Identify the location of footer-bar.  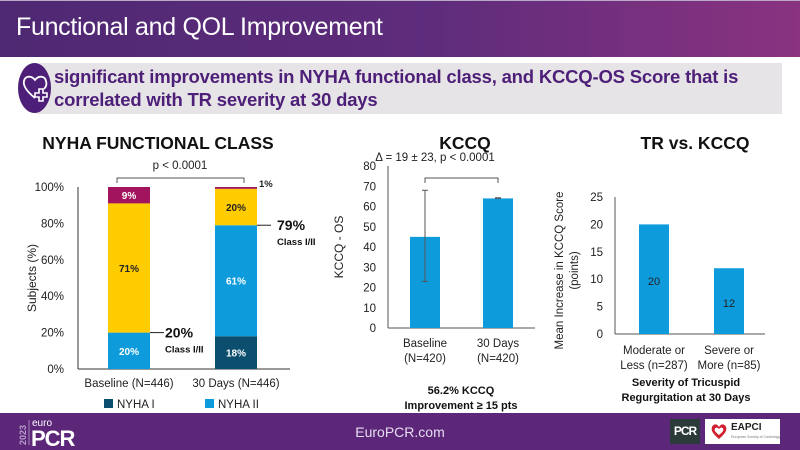
(400, 431).